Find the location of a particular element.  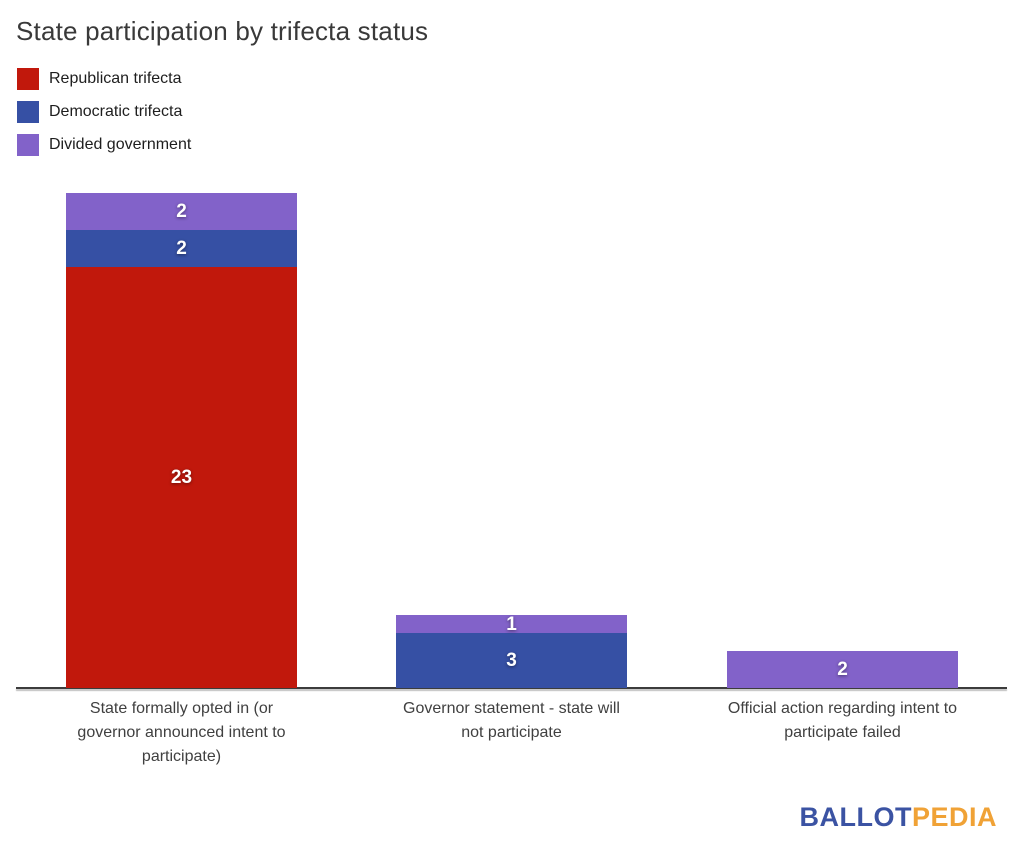

legend-label: Republican trifecta is located at coordinates (115, 78).